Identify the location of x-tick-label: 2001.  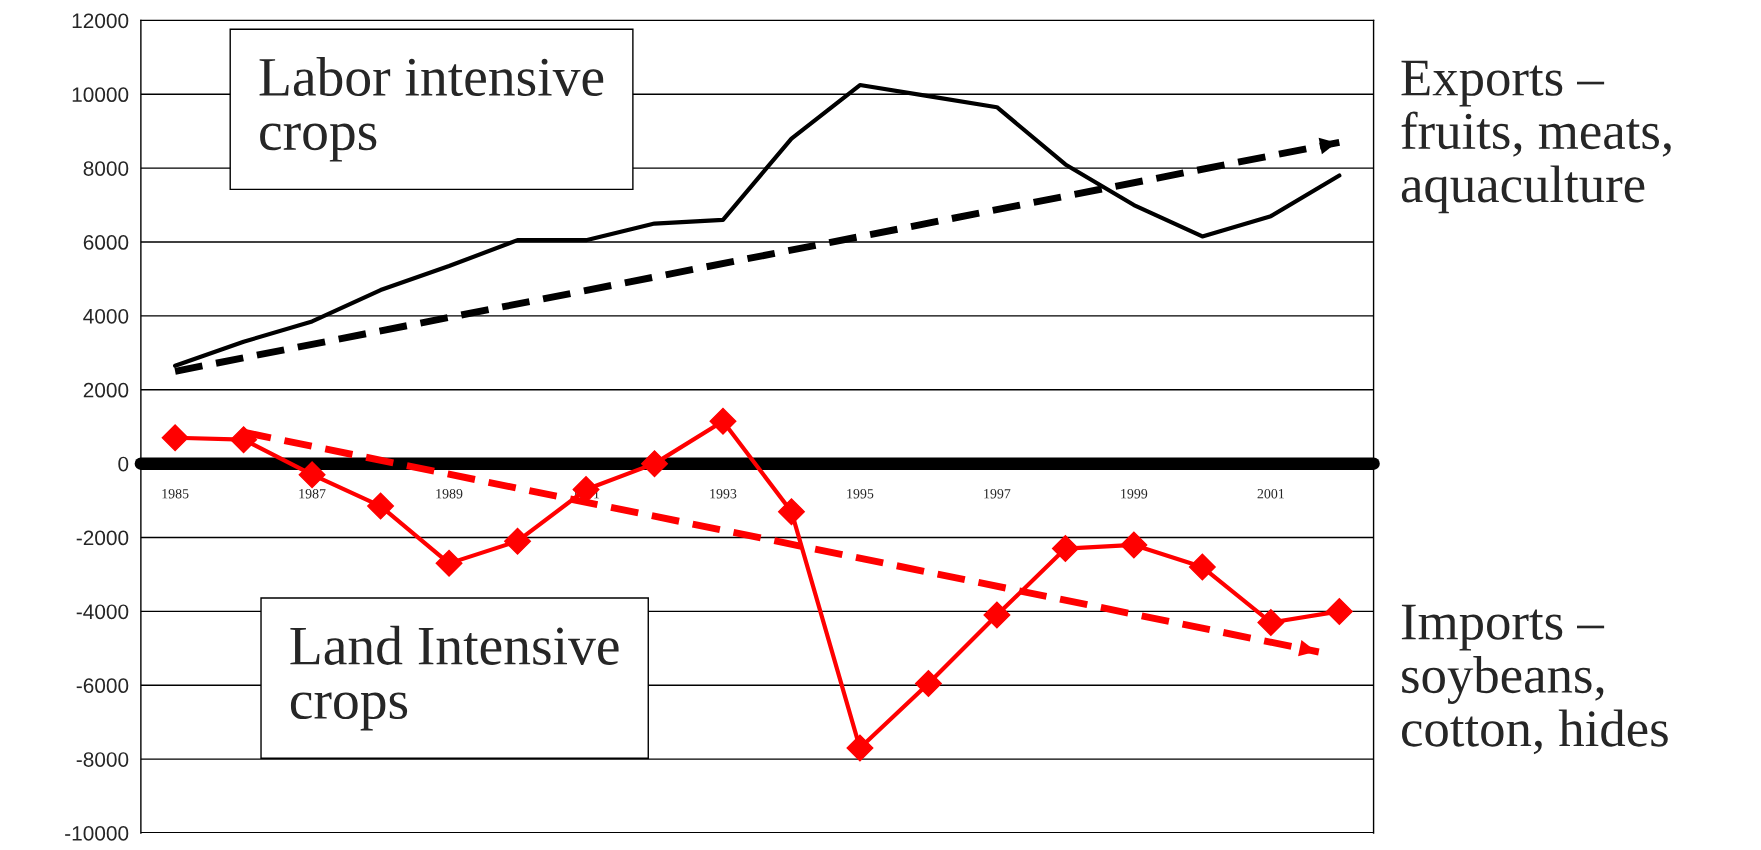
(1270, 494).